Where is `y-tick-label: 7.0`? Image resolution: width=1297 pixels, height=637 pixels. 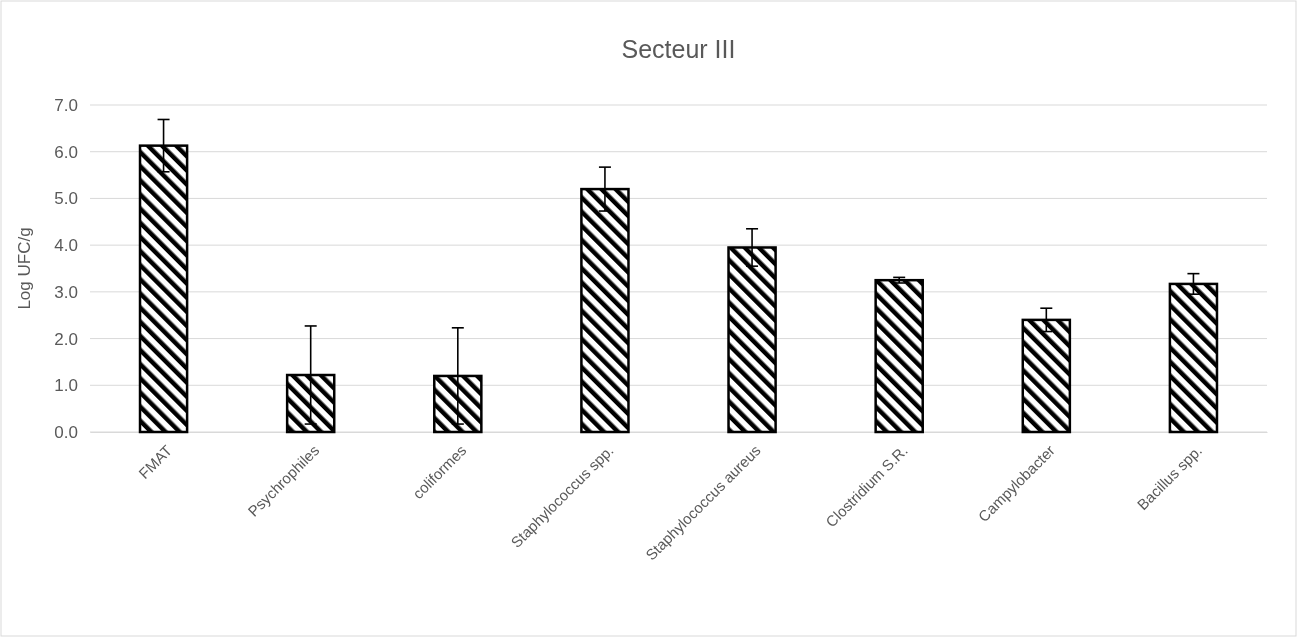 y-tick-label: 7.0 is located at coordinates (66, 105).